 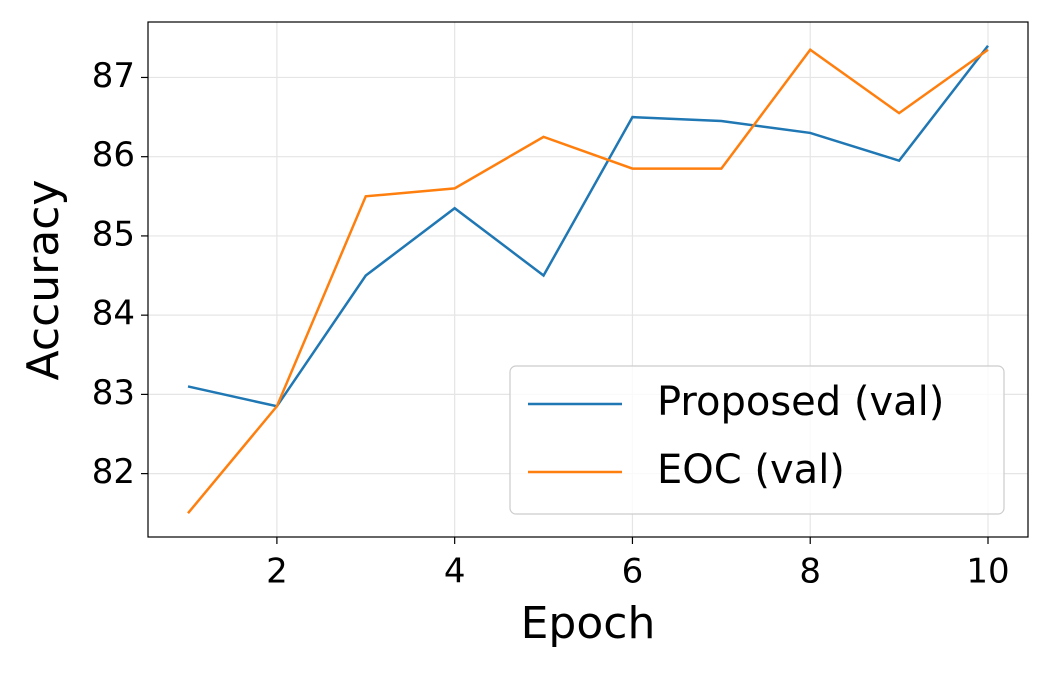 I want to click on legend-label: Proposed (val), so click(x=800, y=402).